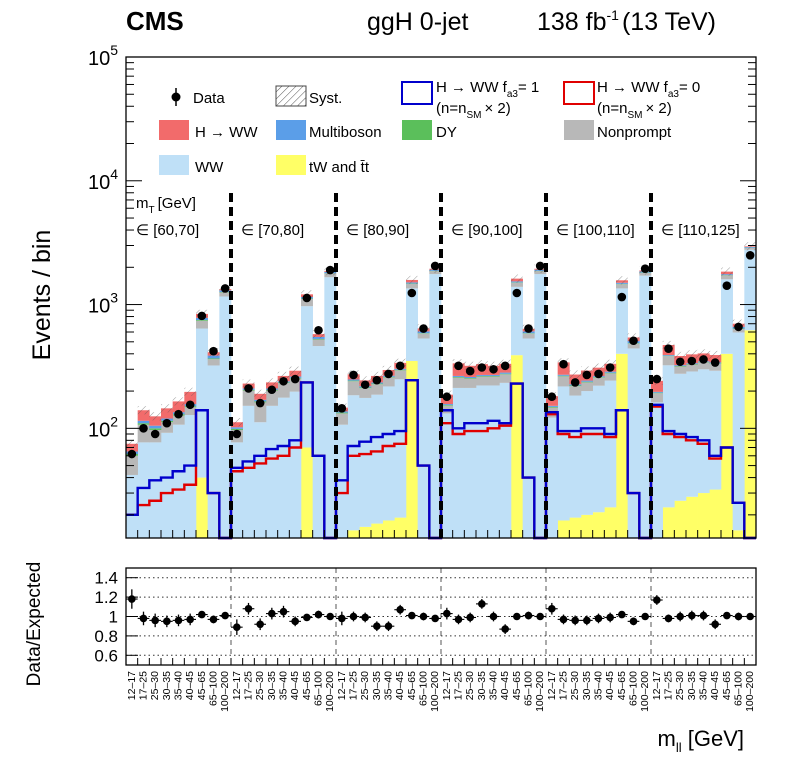 The image size is (789, 765). I want to click on ratio-y-tick-label: 0.8, so click(106, 636).